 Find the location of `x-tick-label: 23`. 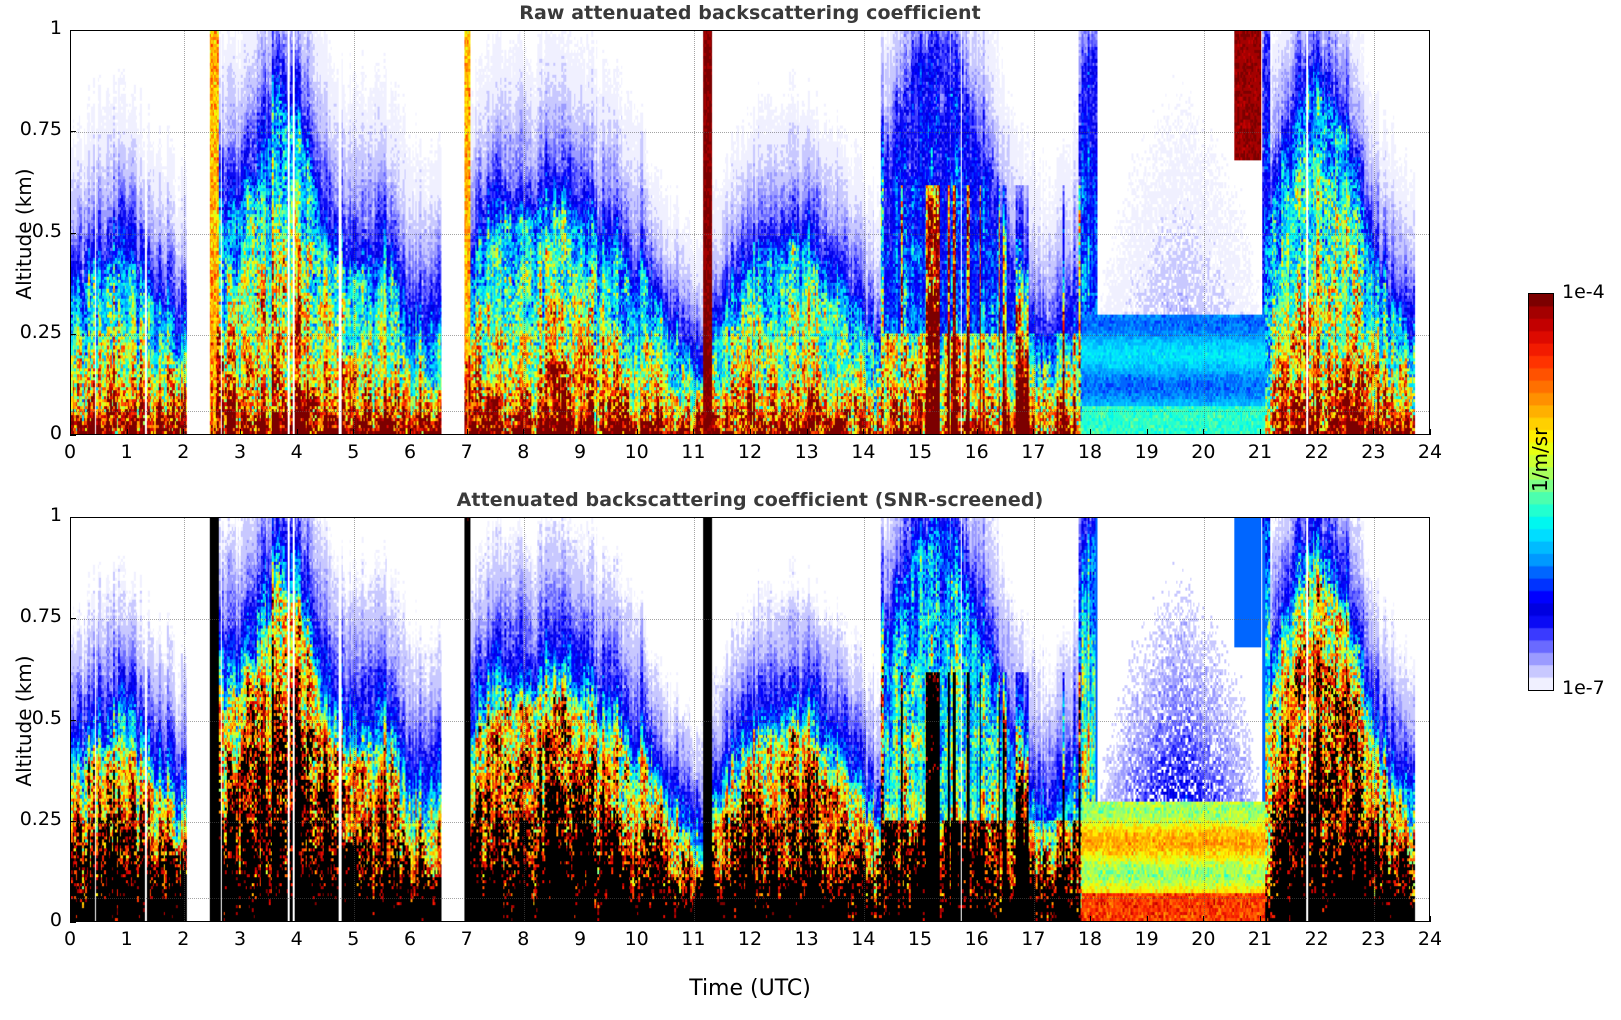

x-tick-label: 23 is located at coordinates (1373, 452).